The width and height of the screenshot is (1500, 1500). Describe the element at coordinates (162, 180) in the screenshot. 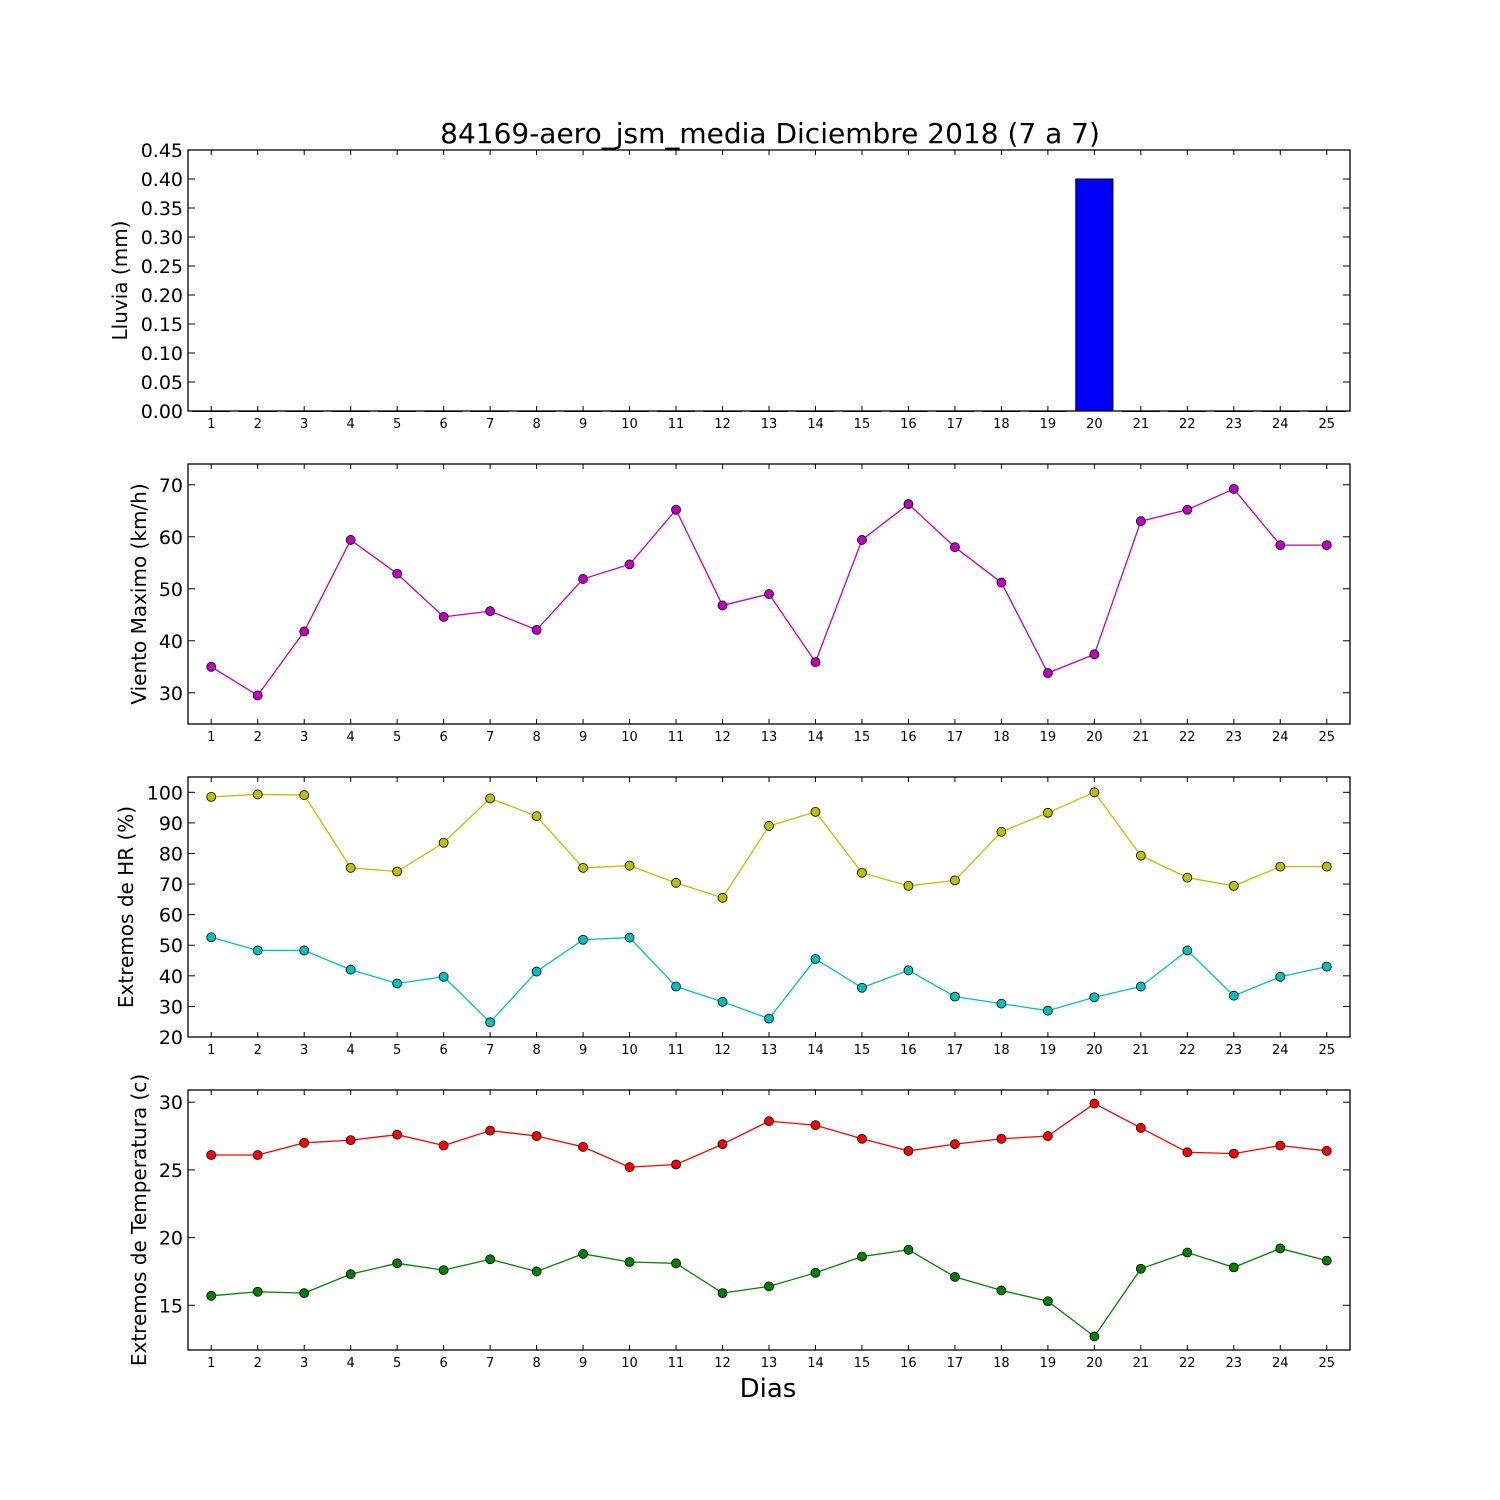

I see `rain-y-tick-label: 0.40` at that location.